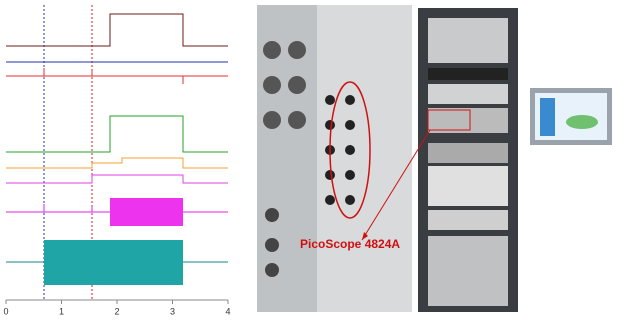  I want to click on monitor, so click(571, 116).